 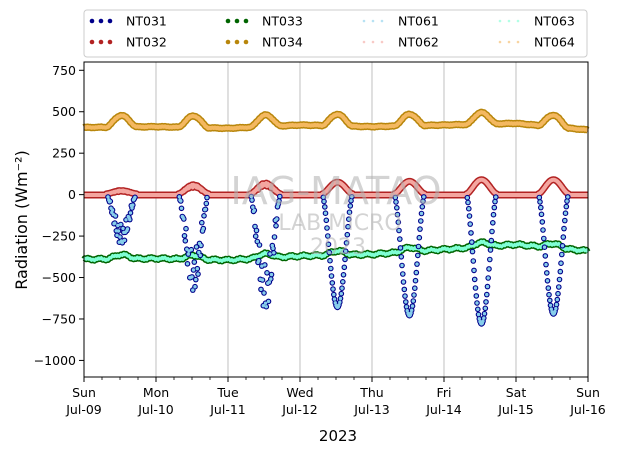 What do you see at coordinates (72, 194) in the screenshot?
I see `y-tick-label: 0` at bounding box center [72, 194].